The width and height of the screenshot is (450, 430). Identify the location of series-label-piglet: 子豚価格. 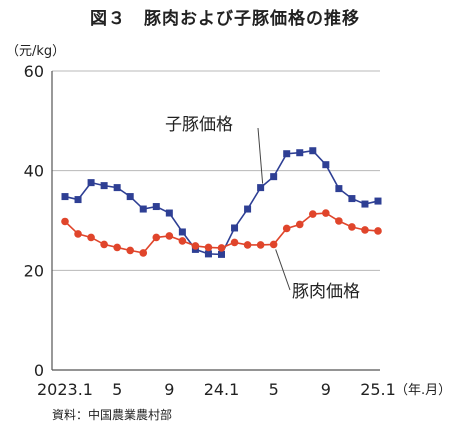
(199, 125).